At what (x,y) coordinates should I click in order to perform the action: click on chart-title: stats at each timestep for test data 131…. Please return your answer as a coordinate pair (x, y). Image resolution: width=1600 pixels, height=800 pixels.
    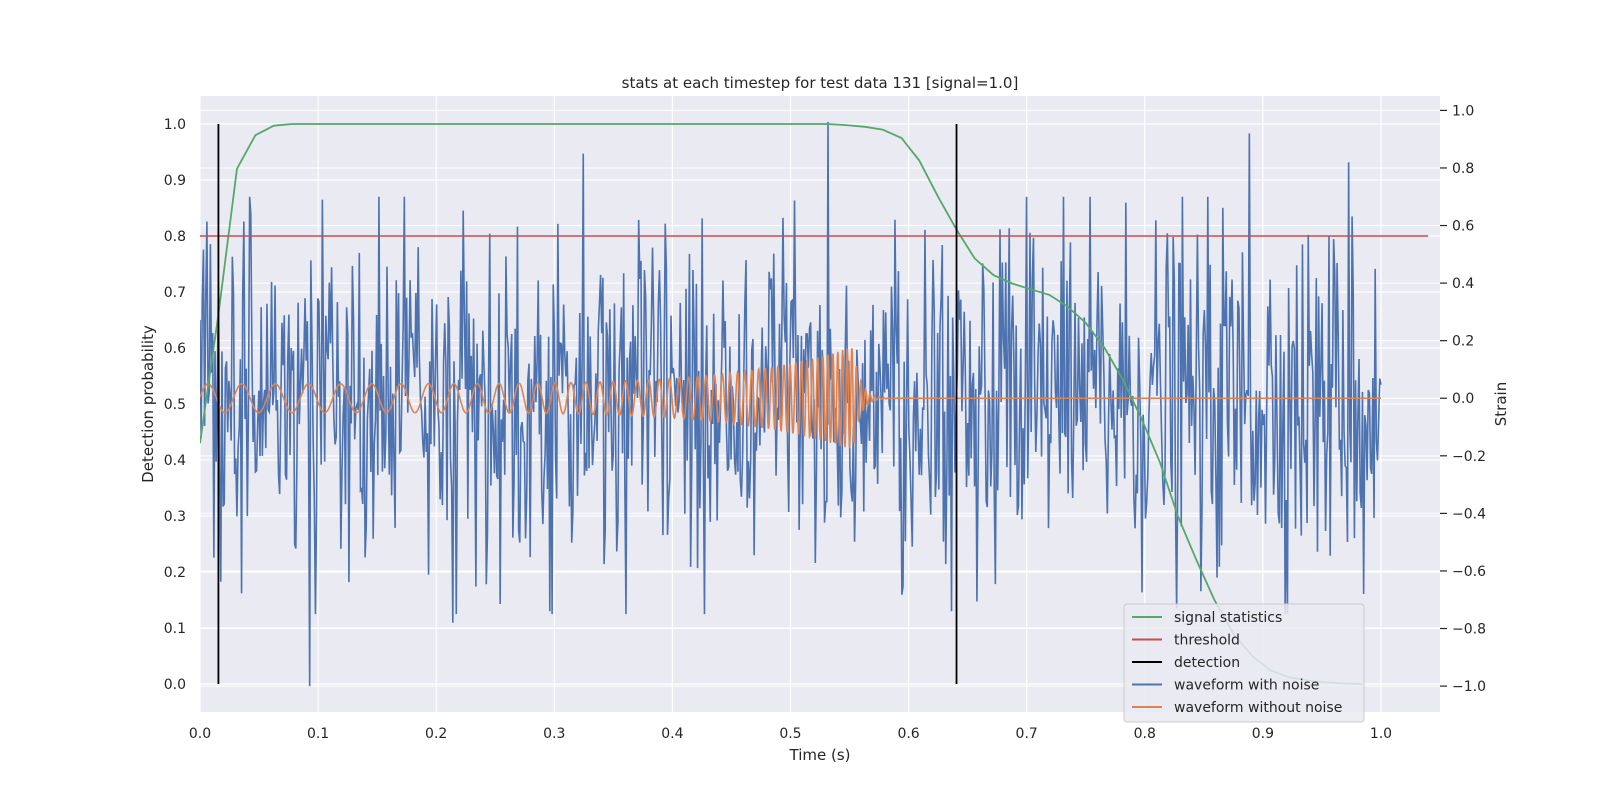
    Looking at the image, I should click on (820, 83).